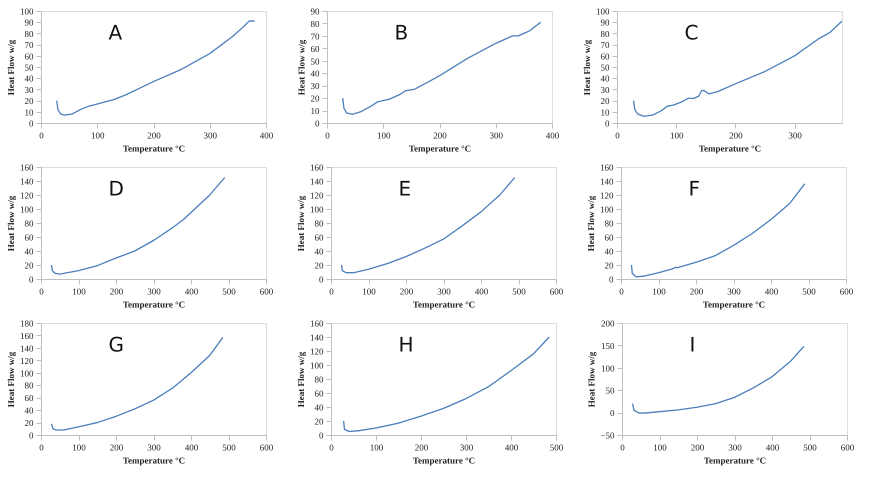 The height and width of the screenshot is (488, 886). What do you see at coordinates (27, 323) in the screenshot?
I see `y-tick-label: 180` at bounding box center [27, 323].